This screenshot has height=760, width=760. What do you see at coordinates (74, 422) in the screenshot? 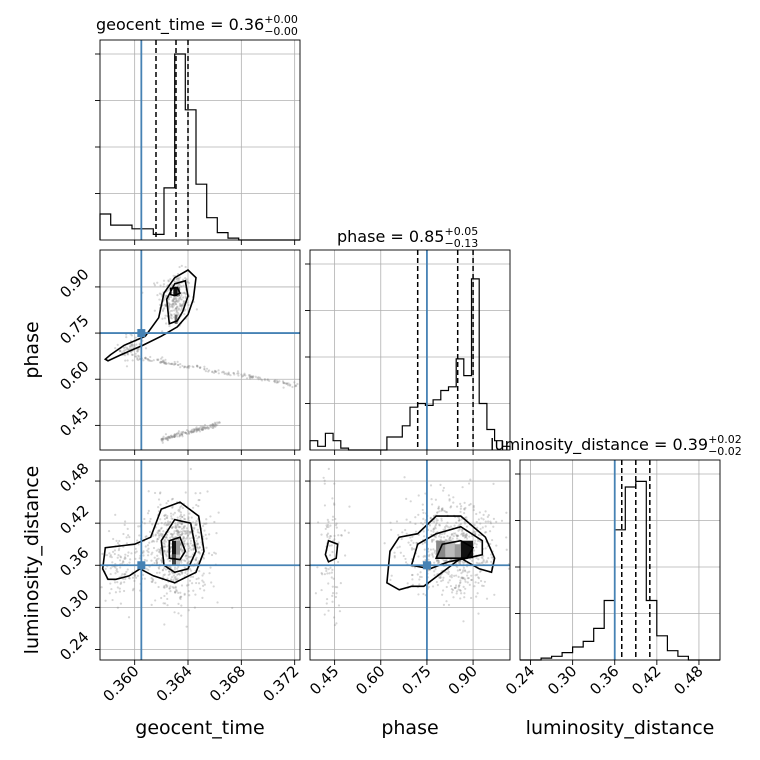
I see `y-tick-label-phase: 0.45` at bounding box center [74, 422].